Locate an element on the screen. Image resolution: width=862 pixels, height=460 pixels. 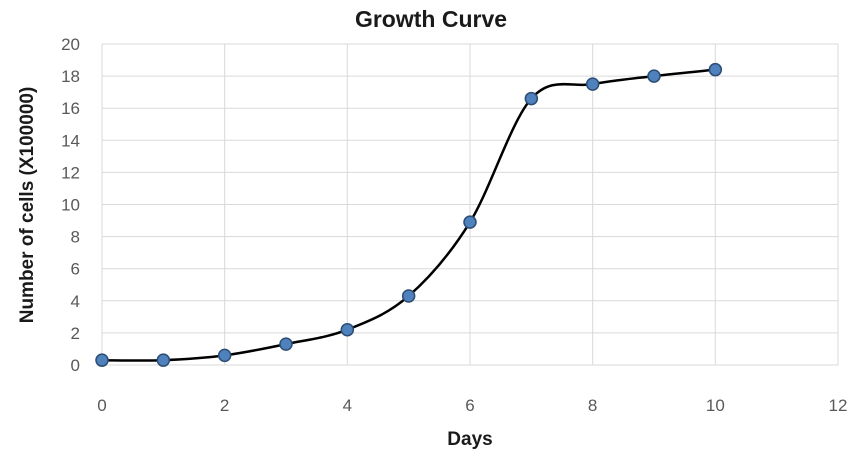
y-tick-label: 2 is located at coordinates (75, 333).